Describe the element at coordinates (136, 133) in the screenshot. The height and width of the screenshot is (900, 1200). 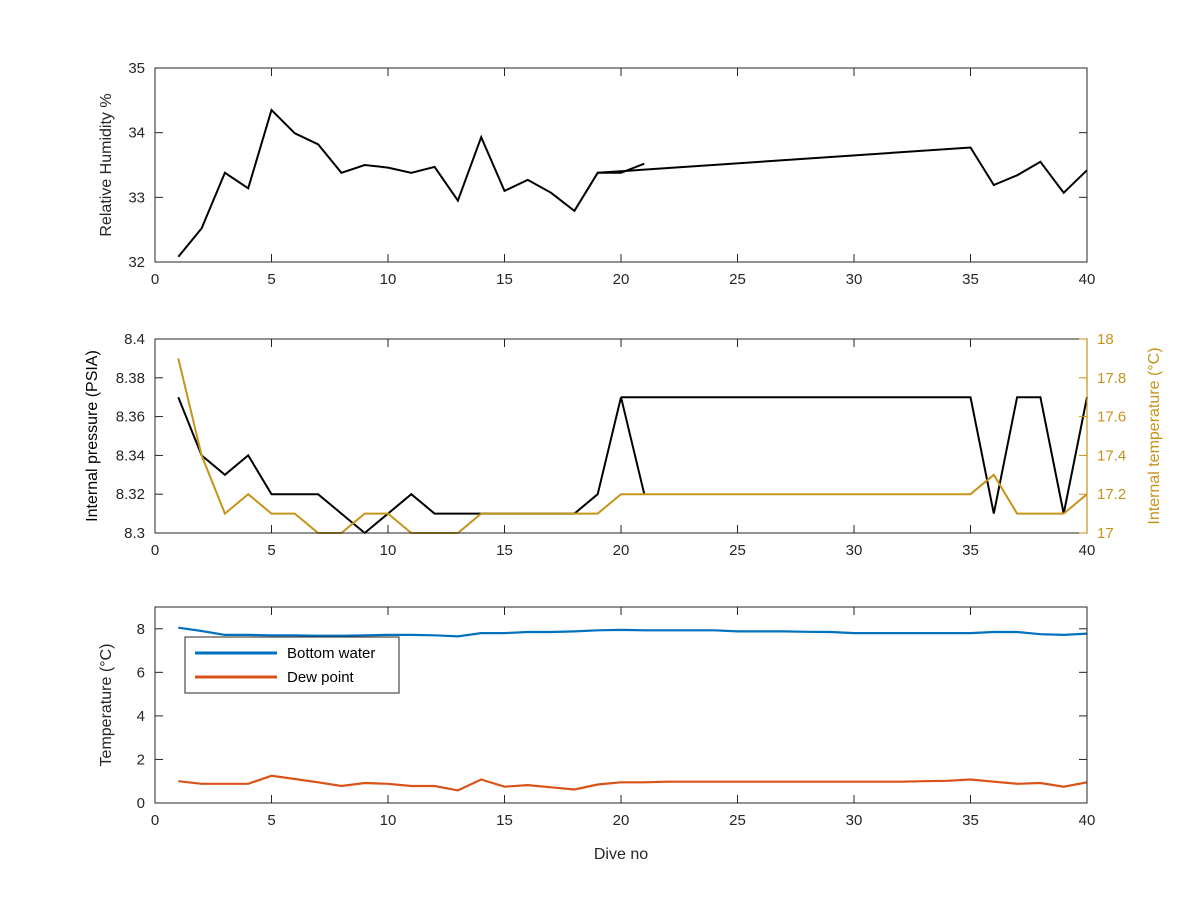
I see `y-tick-label: 34` at that location.